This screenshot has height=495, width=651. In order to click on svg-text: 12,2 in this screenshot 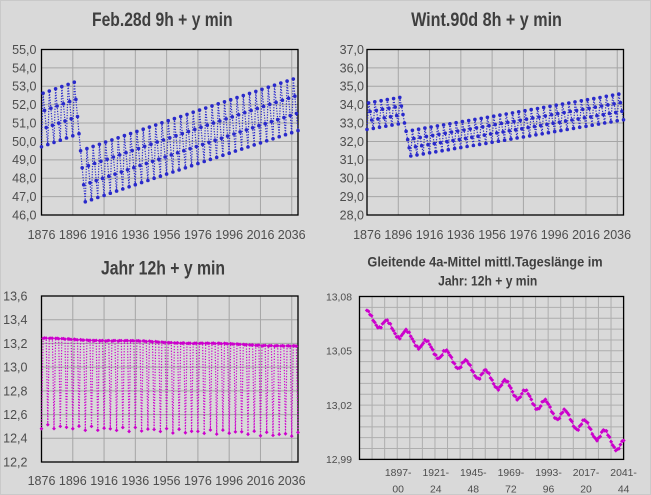, I will do `click(15, 462)`.